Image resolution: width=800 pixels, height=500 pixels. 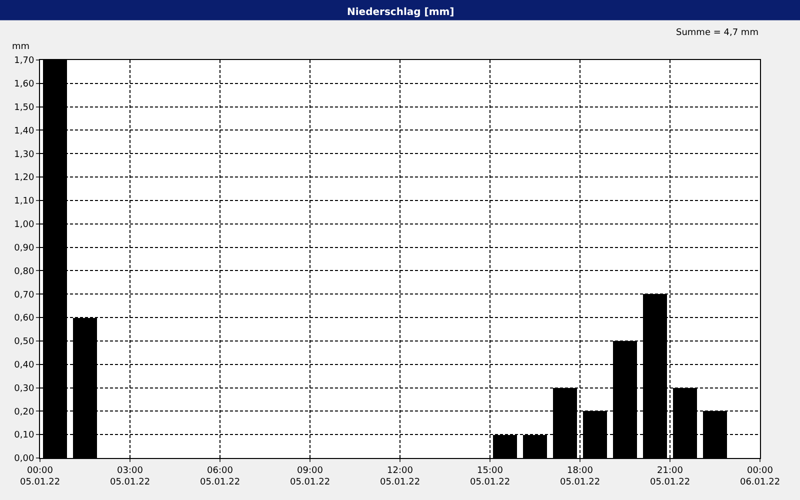 I want to click on text: Summe = 4,7 mm, so click(x=717, y=33).